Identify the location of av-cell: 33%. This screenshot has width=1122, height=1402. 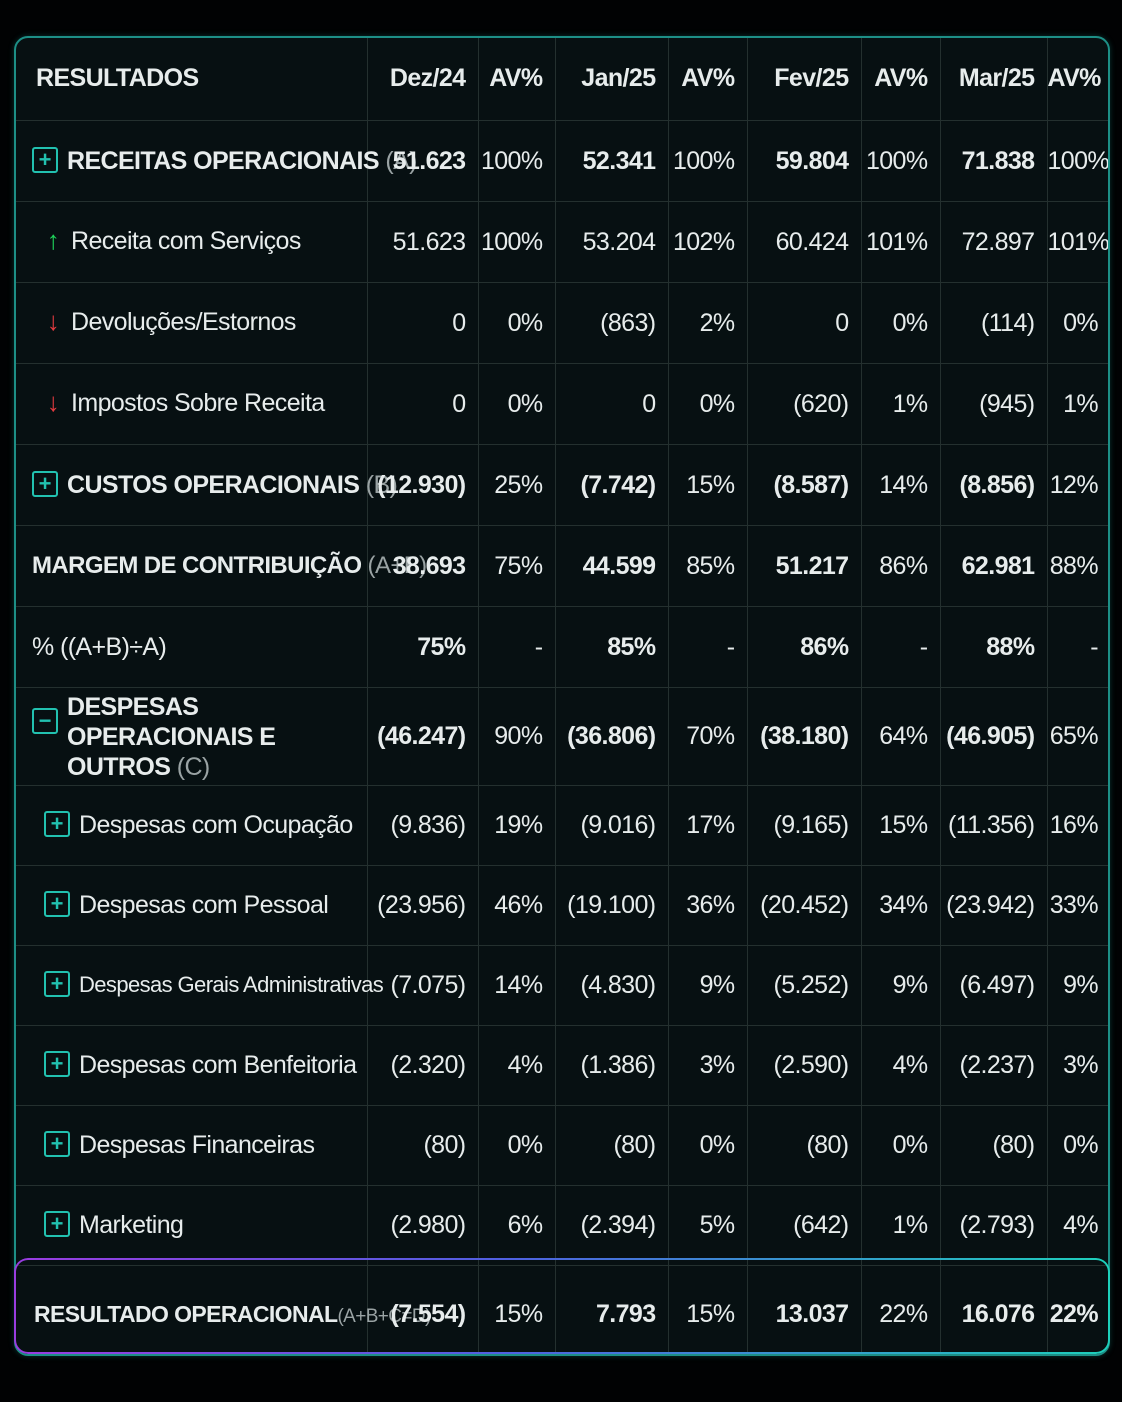
(1077, 905).